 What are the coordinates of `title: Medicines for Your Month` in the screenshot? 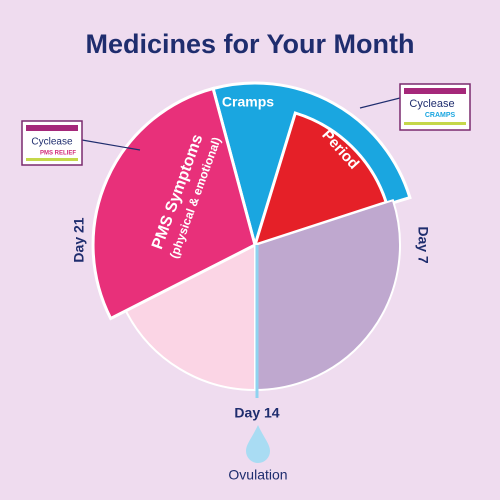 It's located at (249, 44).